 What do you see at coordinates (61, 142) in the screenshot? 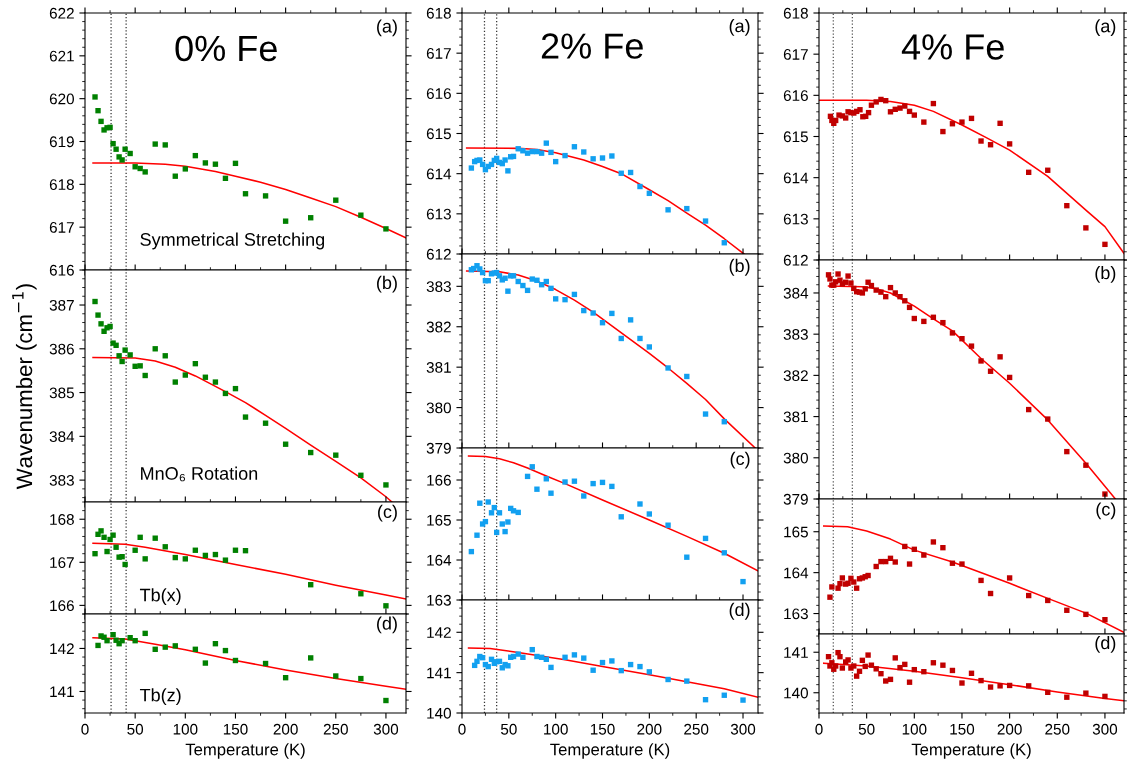
I see `y-tick-label: 619` at bounding box center [61, 142].